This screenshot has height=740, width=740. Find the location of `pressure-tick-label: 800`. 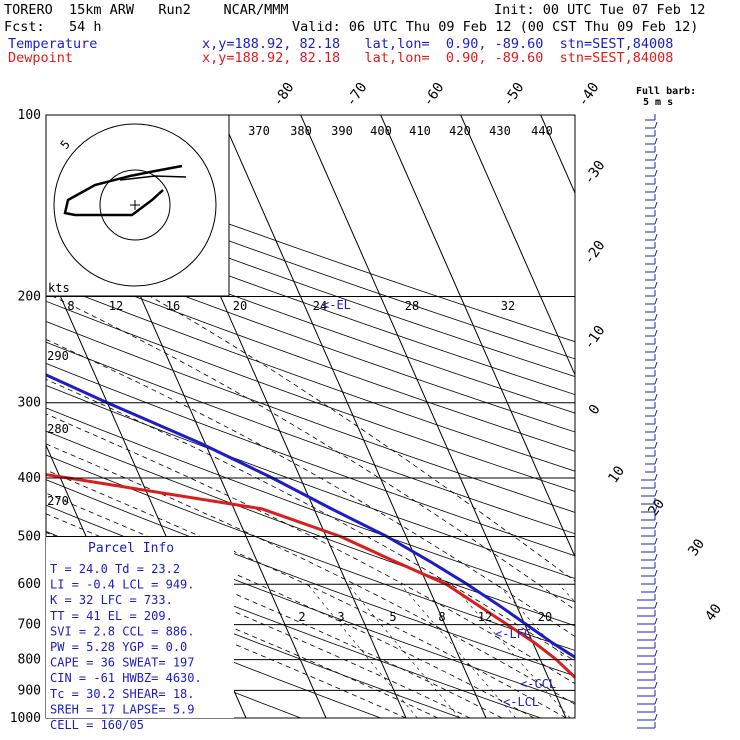

pressure-tick-label: 800 is located at coordinates (29, 660).